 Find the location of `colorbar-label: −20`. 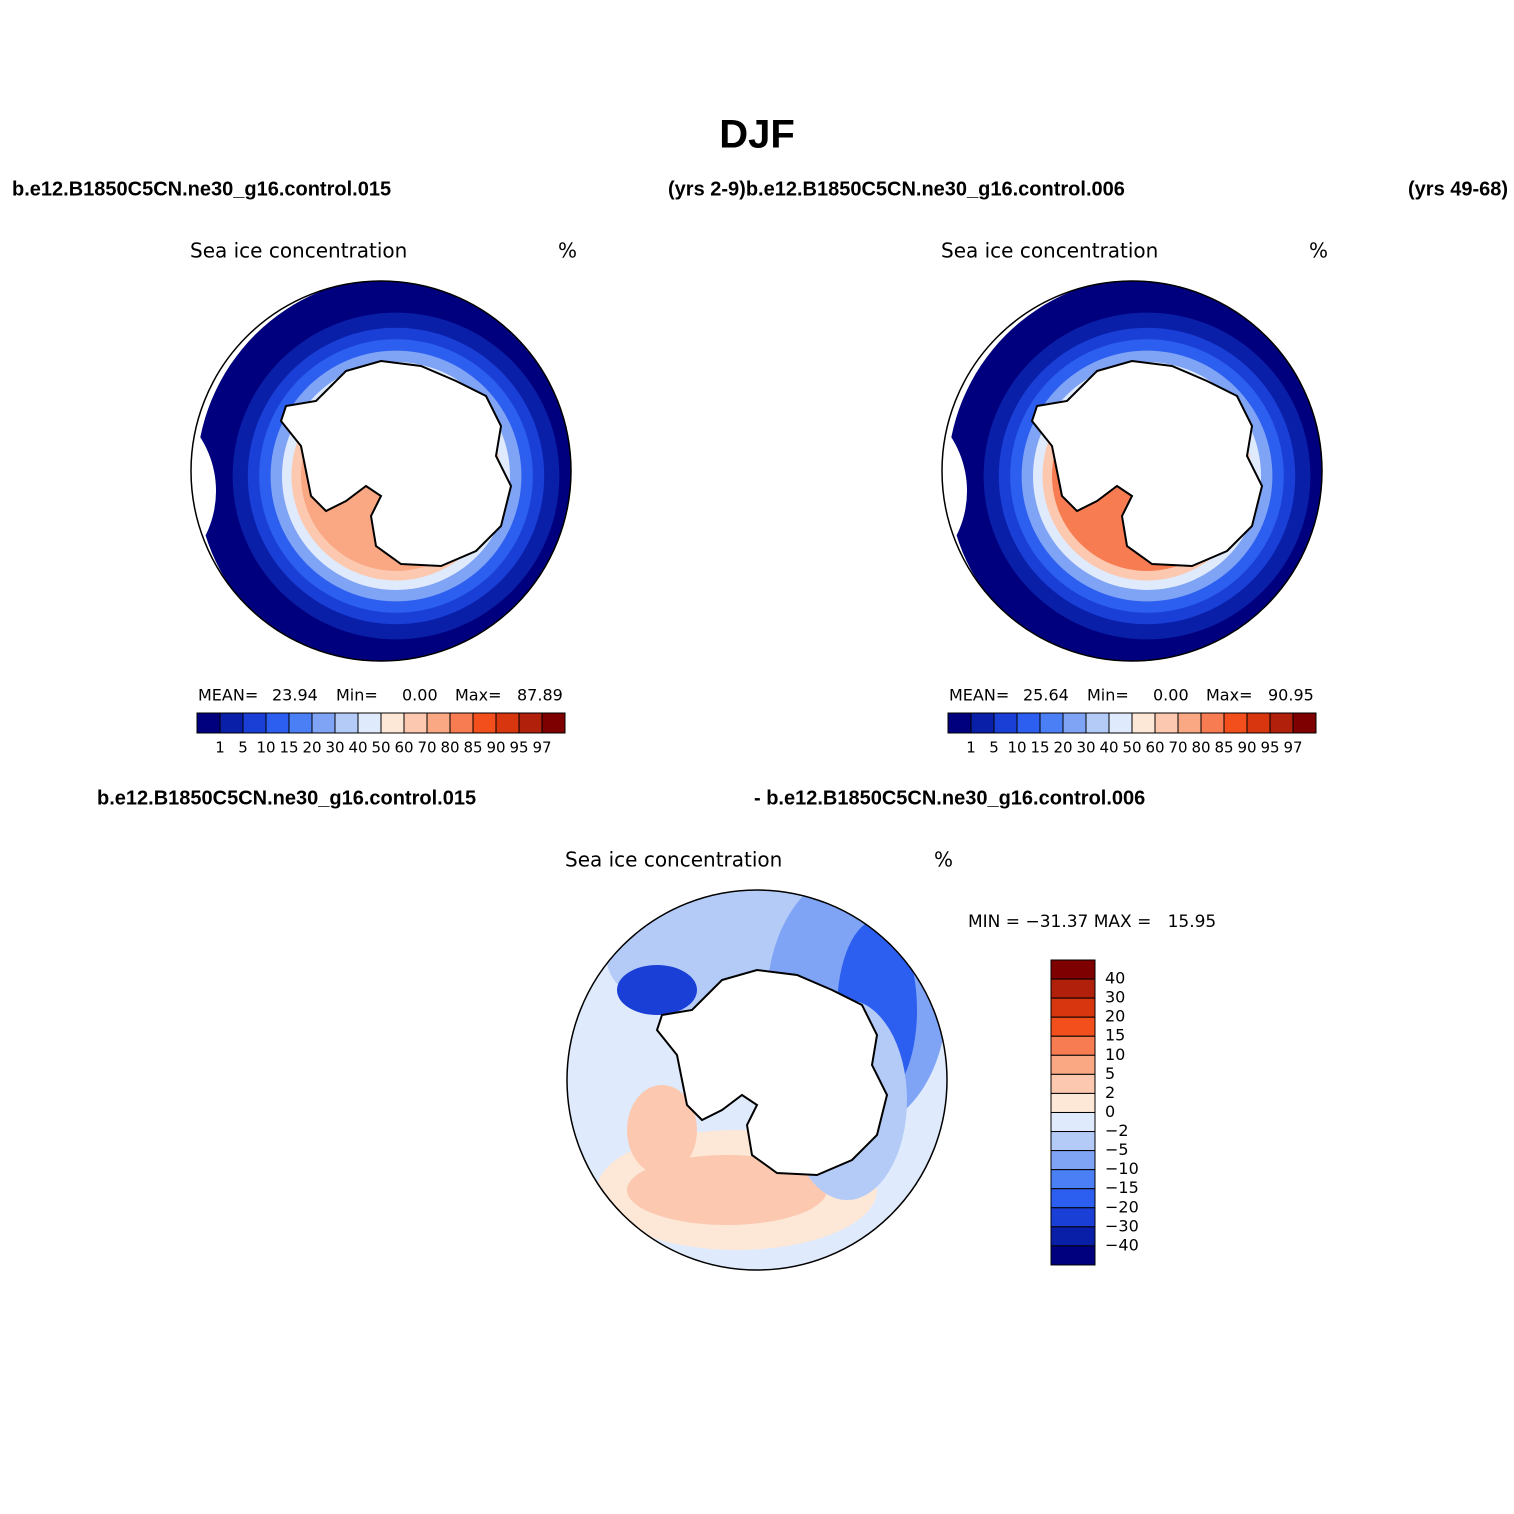

colorbar-label: −20 is located at coordinates (1122, 1206).